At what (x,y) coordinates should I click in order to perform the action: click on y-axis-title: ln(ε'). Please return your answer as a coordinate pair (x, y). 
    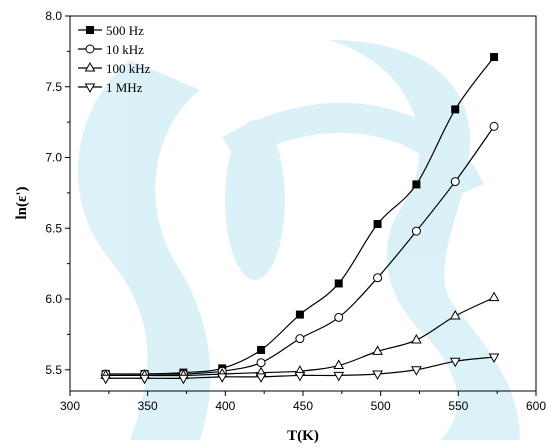
    Looking at the image, I should click on (22, 202).